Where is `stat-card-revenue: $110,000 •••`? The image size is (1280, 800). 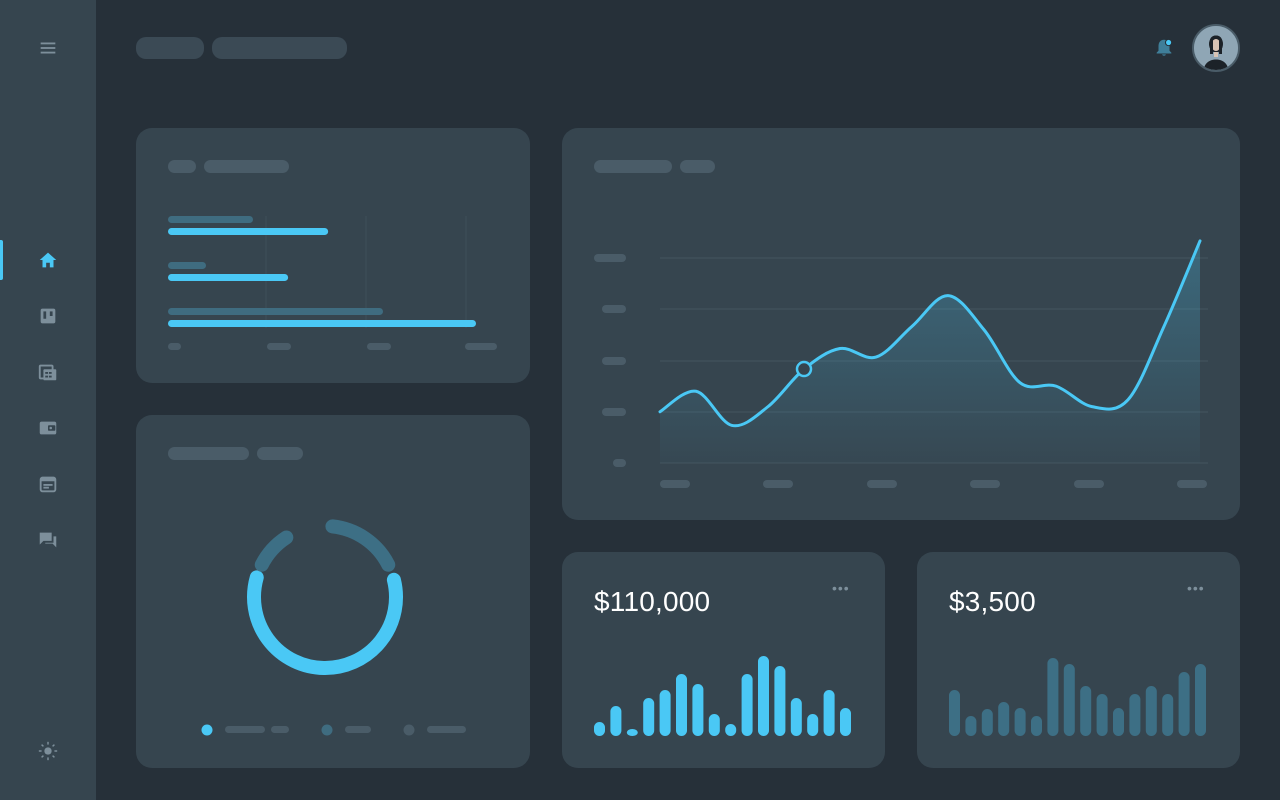 stat-card-revenue: $110,000 ••• is located at coordinates (723, 660).